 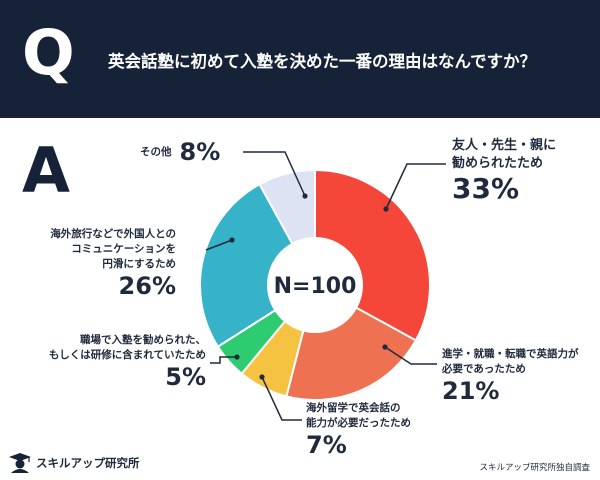 I want to click on slice-label-pct: 7%, so click(x=326, y=445).